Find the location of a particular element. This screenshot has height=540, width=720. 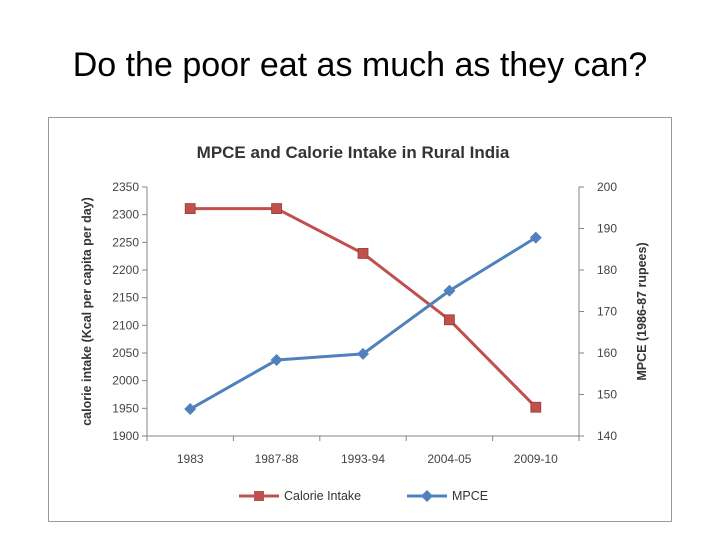

left-tick-label: 2350 is located at coordinates (125, 187).